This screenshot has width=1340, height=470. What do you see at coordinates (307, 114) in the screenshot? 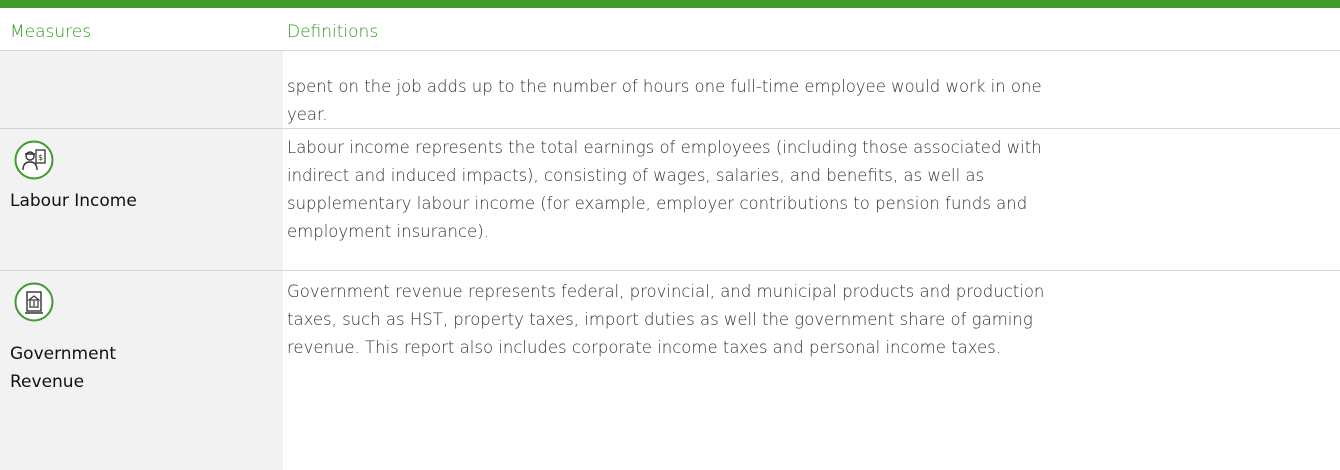
I see `definition-line: year.` at bounding box center [307, 114].